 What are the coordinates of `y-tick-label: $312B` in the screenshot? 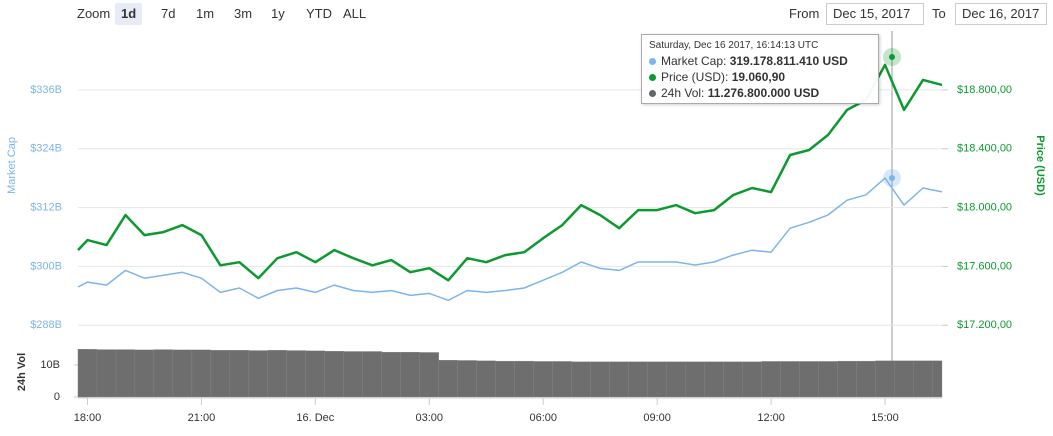 It's located at (46, 207).